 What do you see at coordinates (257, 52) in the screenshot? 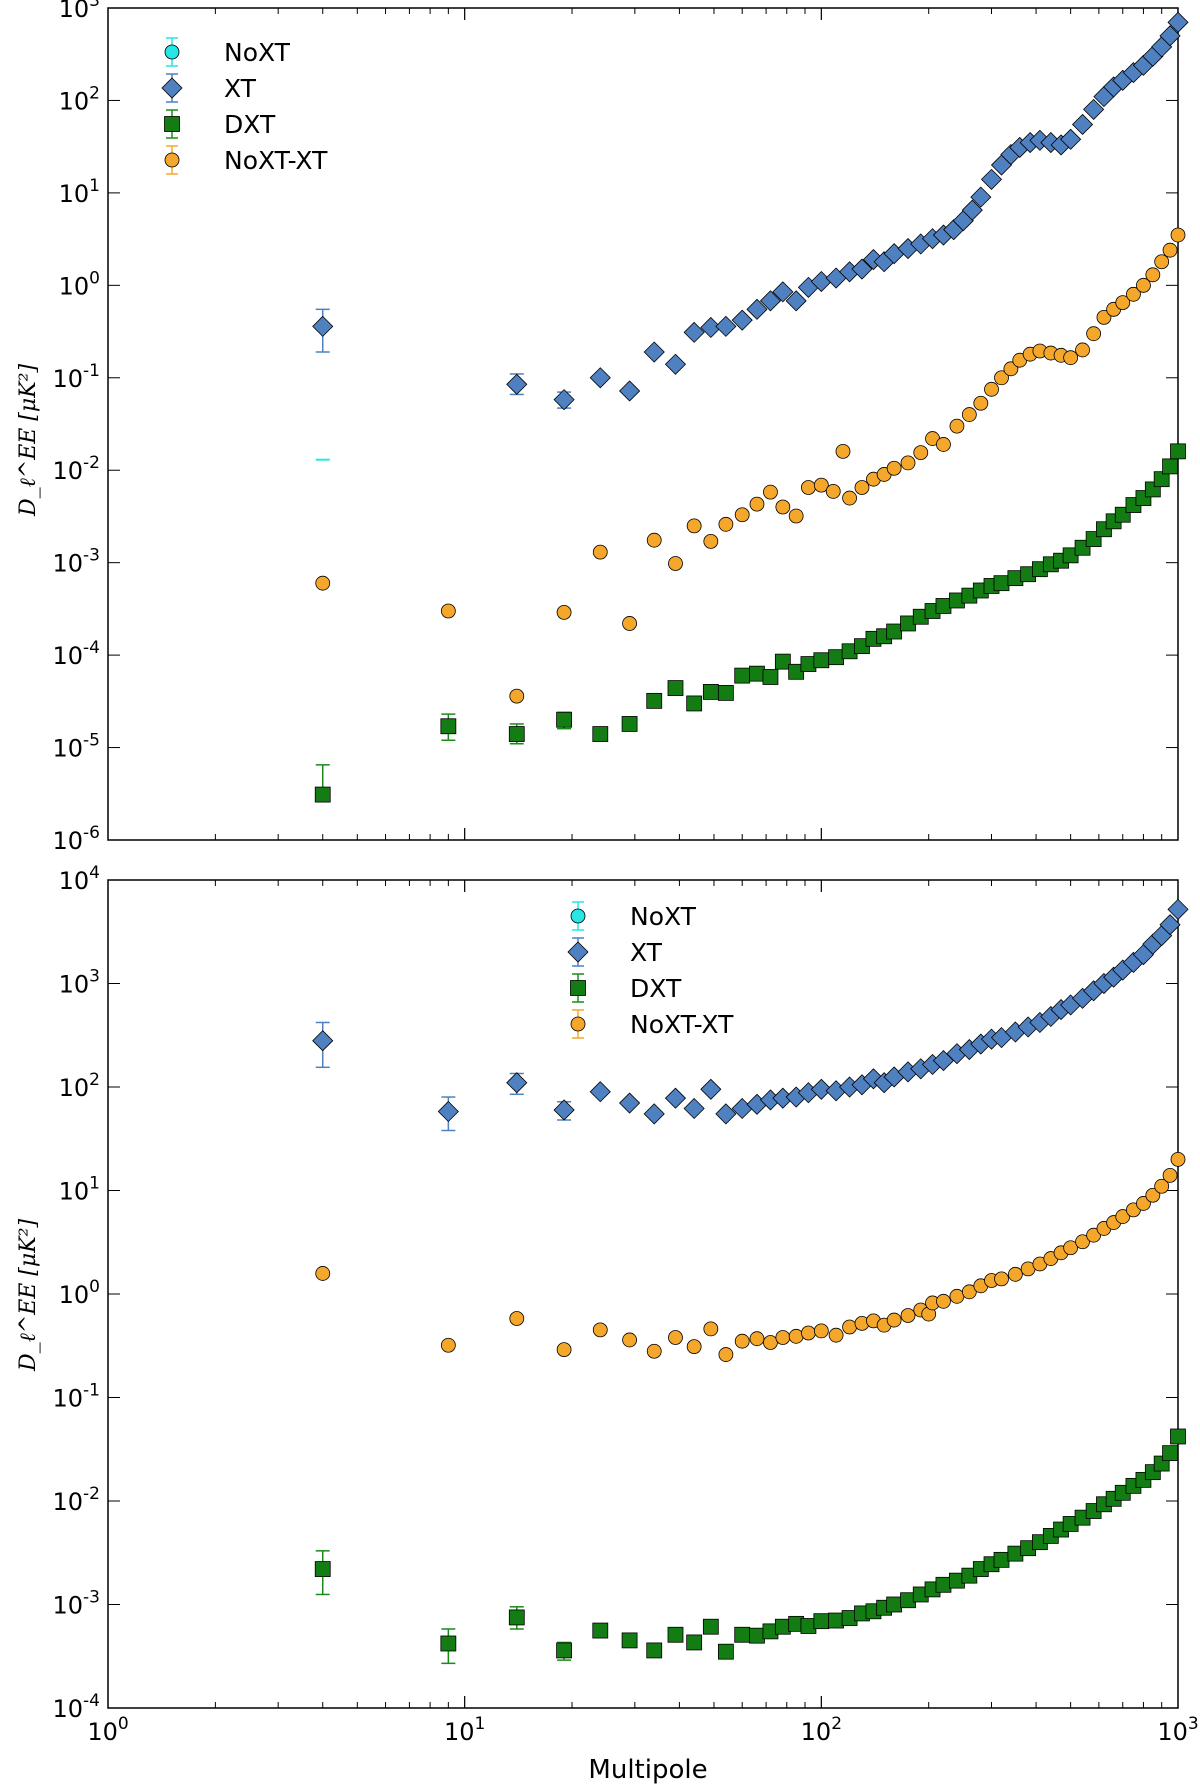
I see `legend-label-noxt: NoXT` at bounding box center [257, 52].